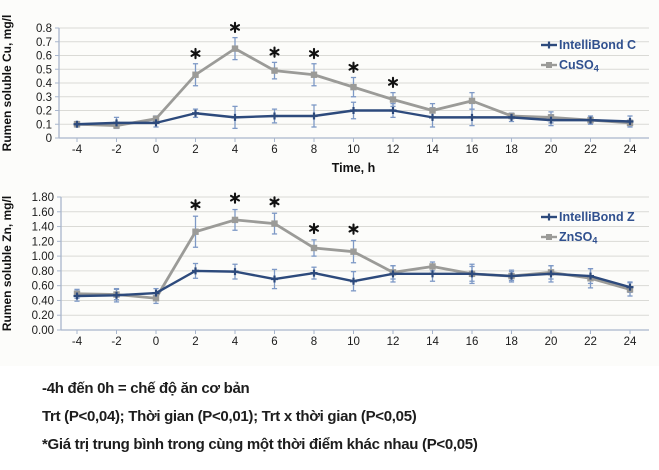 Image resolution: width=659 pixels, height=470 pixels. I want to click on legend-label: IntelliBond C, so click(597, 45).